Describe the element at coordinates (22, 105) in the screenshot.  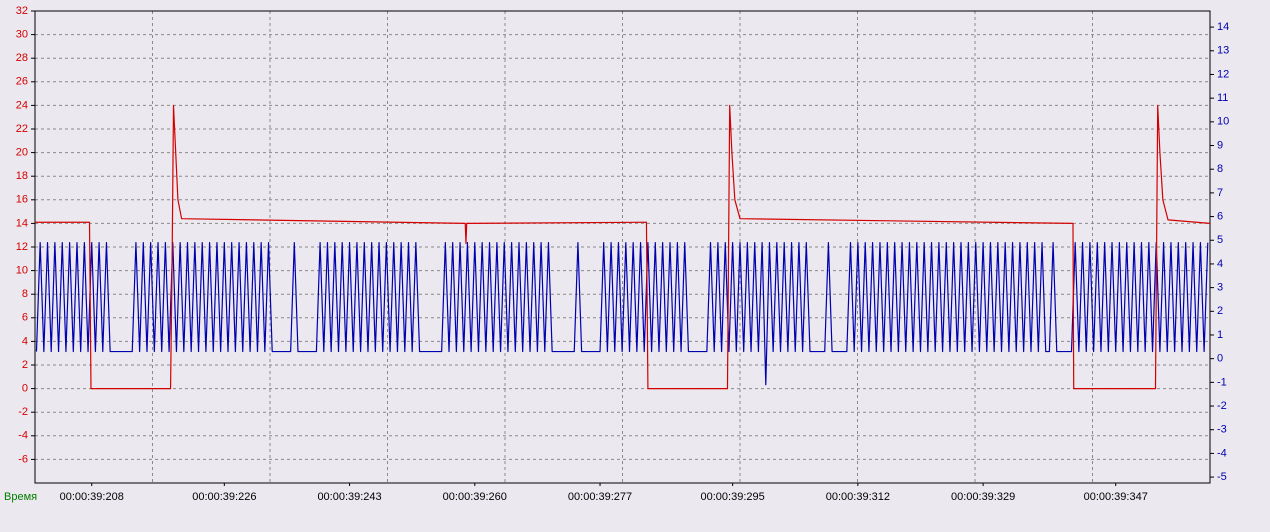
I see `y-tick-label: 24` at that location.